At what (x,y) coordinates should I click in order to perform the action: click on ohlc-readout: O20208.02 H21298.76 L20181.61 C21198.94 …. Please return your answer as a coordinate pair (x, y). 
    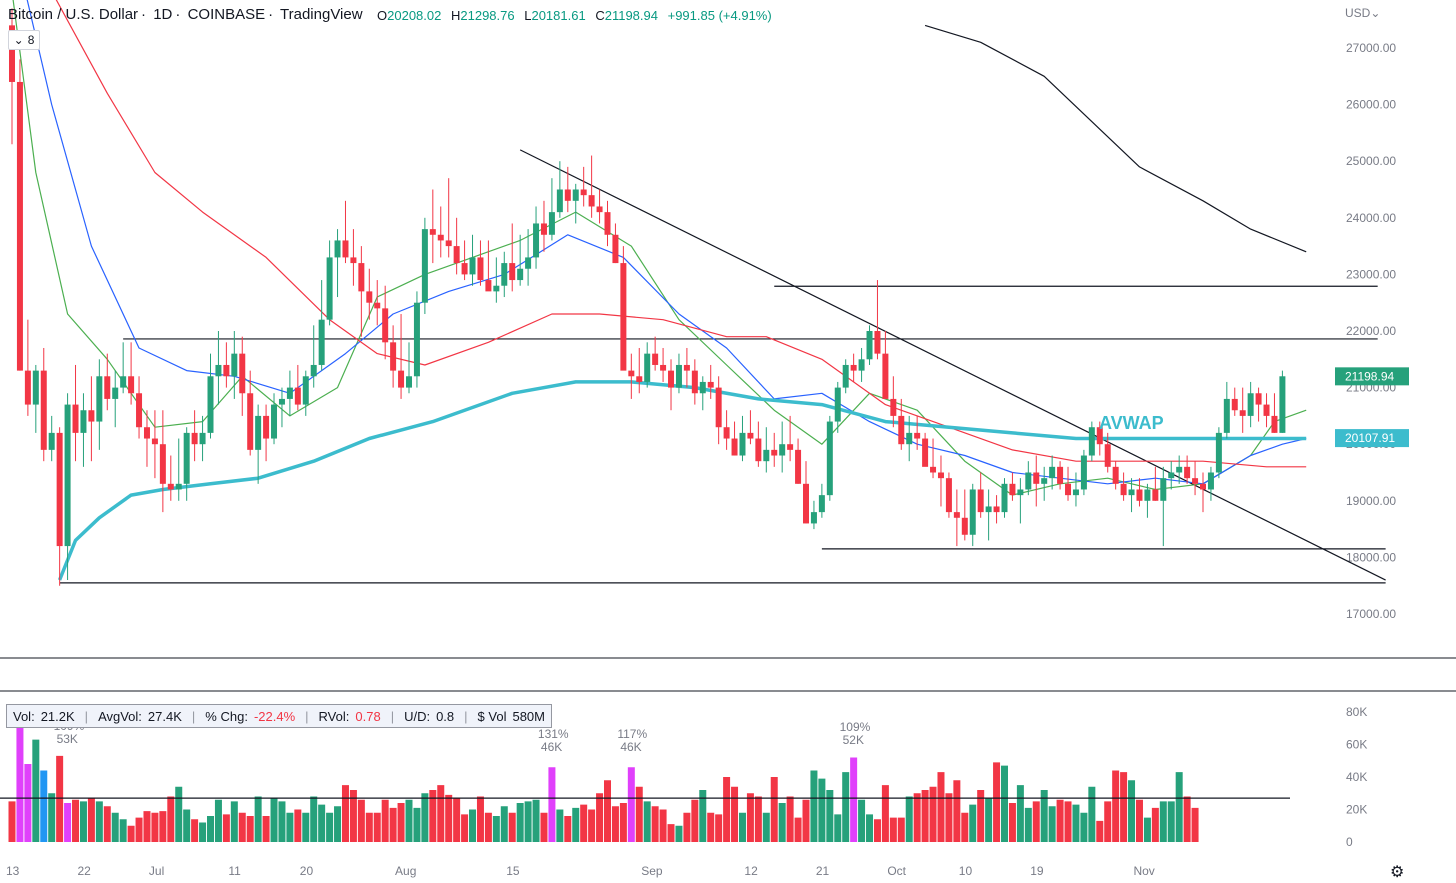
    Looking at the image, I should click on (574, 15).